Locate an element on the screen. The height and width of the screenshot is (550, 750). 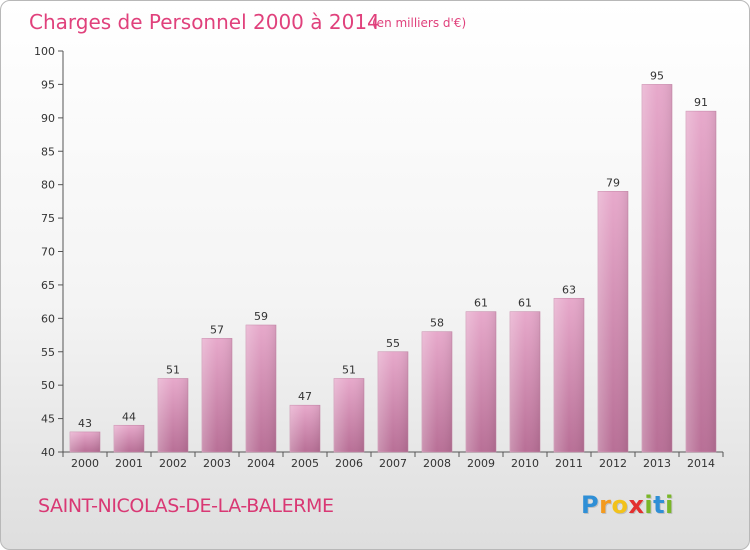
y-tick-label: 75 is located at coordinates (48, 218).